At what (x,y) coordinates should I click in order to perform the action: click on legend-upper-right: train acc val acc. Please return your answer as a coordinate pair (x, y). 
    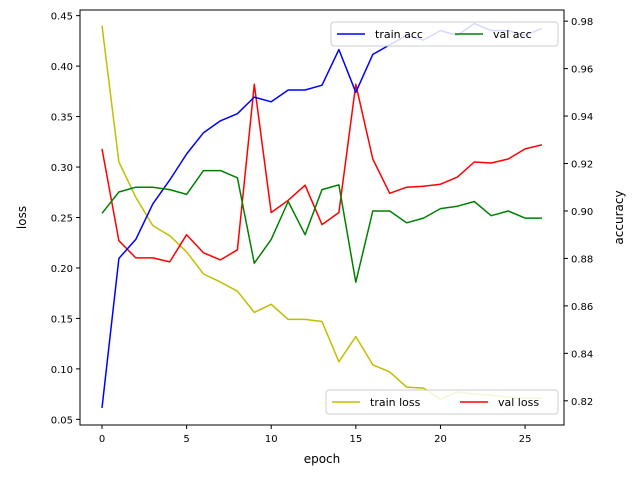
    Looking at the image, I should click on (444, 34).